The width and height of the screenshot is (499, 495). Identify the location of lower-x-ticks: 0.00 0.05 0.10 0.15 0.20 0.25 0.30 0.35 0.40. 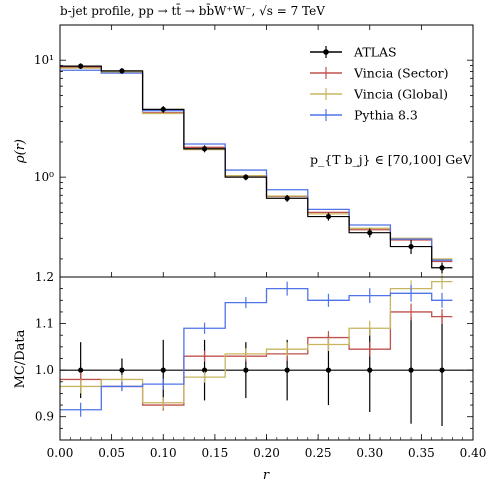
(267, 447).